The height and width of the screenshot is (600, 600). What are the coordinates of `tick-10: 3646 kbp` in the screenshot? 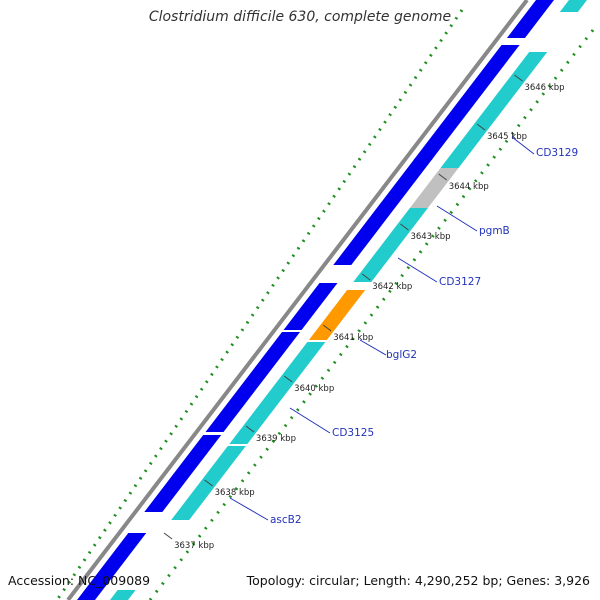 It's located at (539, 83).